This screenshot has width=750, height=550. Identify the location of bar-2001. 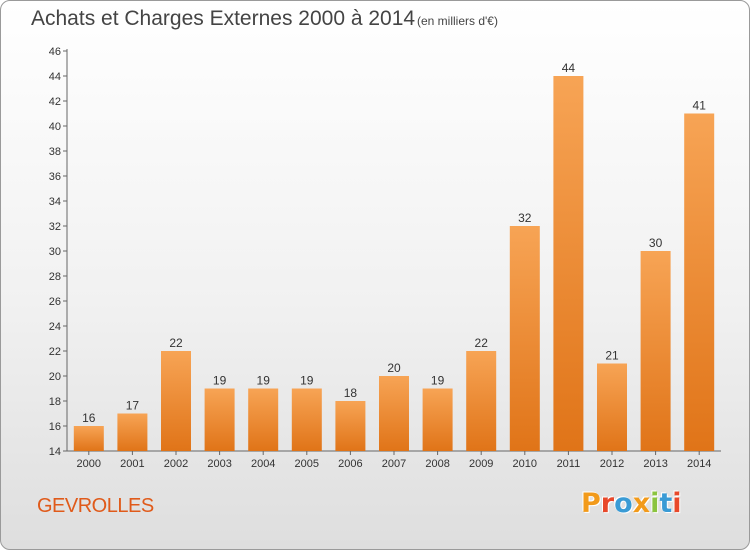
(132, 432).